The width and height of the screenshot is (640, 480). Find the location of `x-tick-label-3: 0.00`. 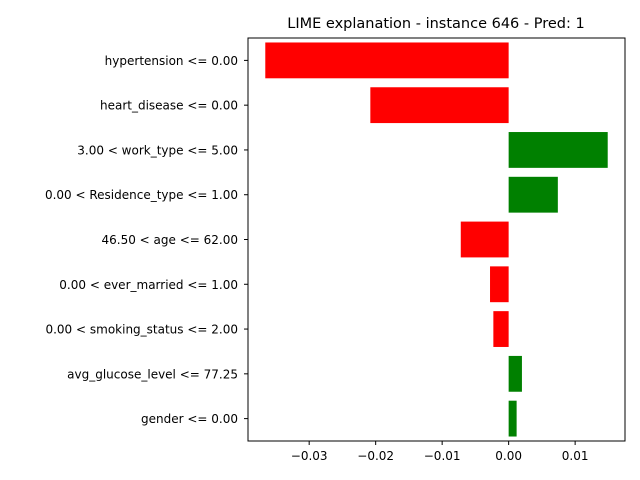

x-tick-label-3: 0.00 is located at coordinates (508, 456).